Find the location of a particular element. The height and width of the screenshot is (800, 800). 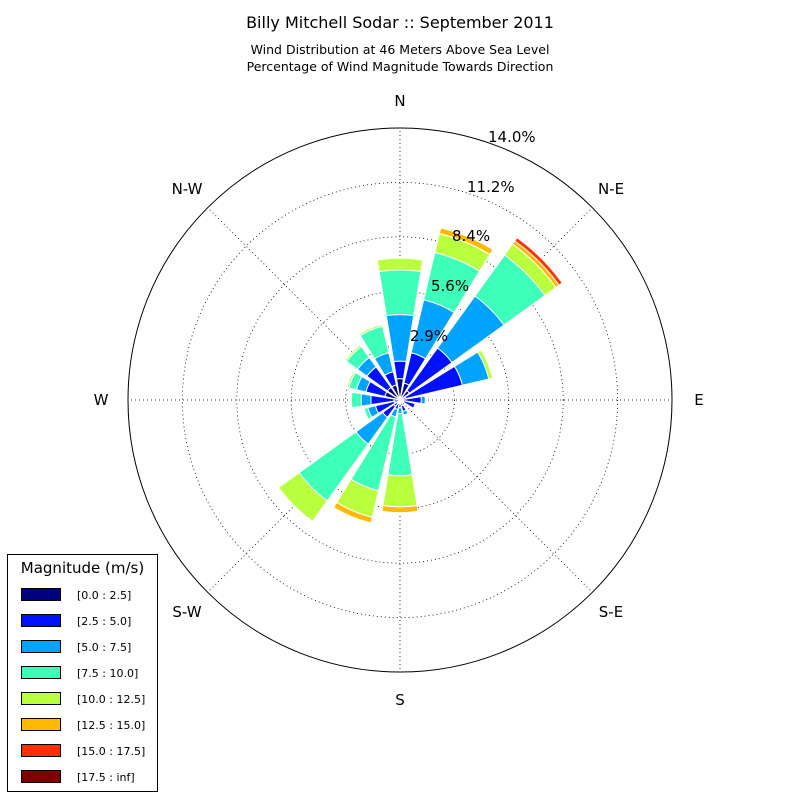

legend-label: [5.0 : 7.5] is located at coordinates (104, 647).